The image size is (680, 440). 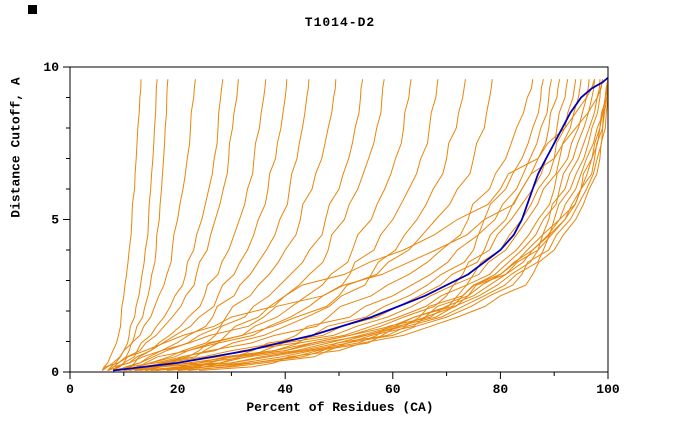 I want to click on y-tick-label: 10, so click(x=51, y=67).